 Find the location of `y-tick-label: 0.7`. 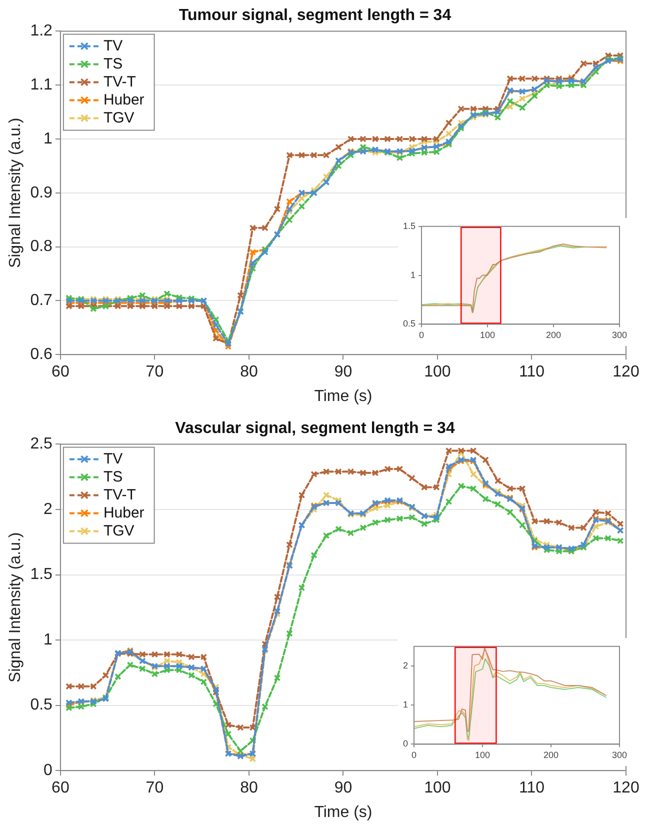

y-tick-label: 0.7 is located at coordinates (41, 301).